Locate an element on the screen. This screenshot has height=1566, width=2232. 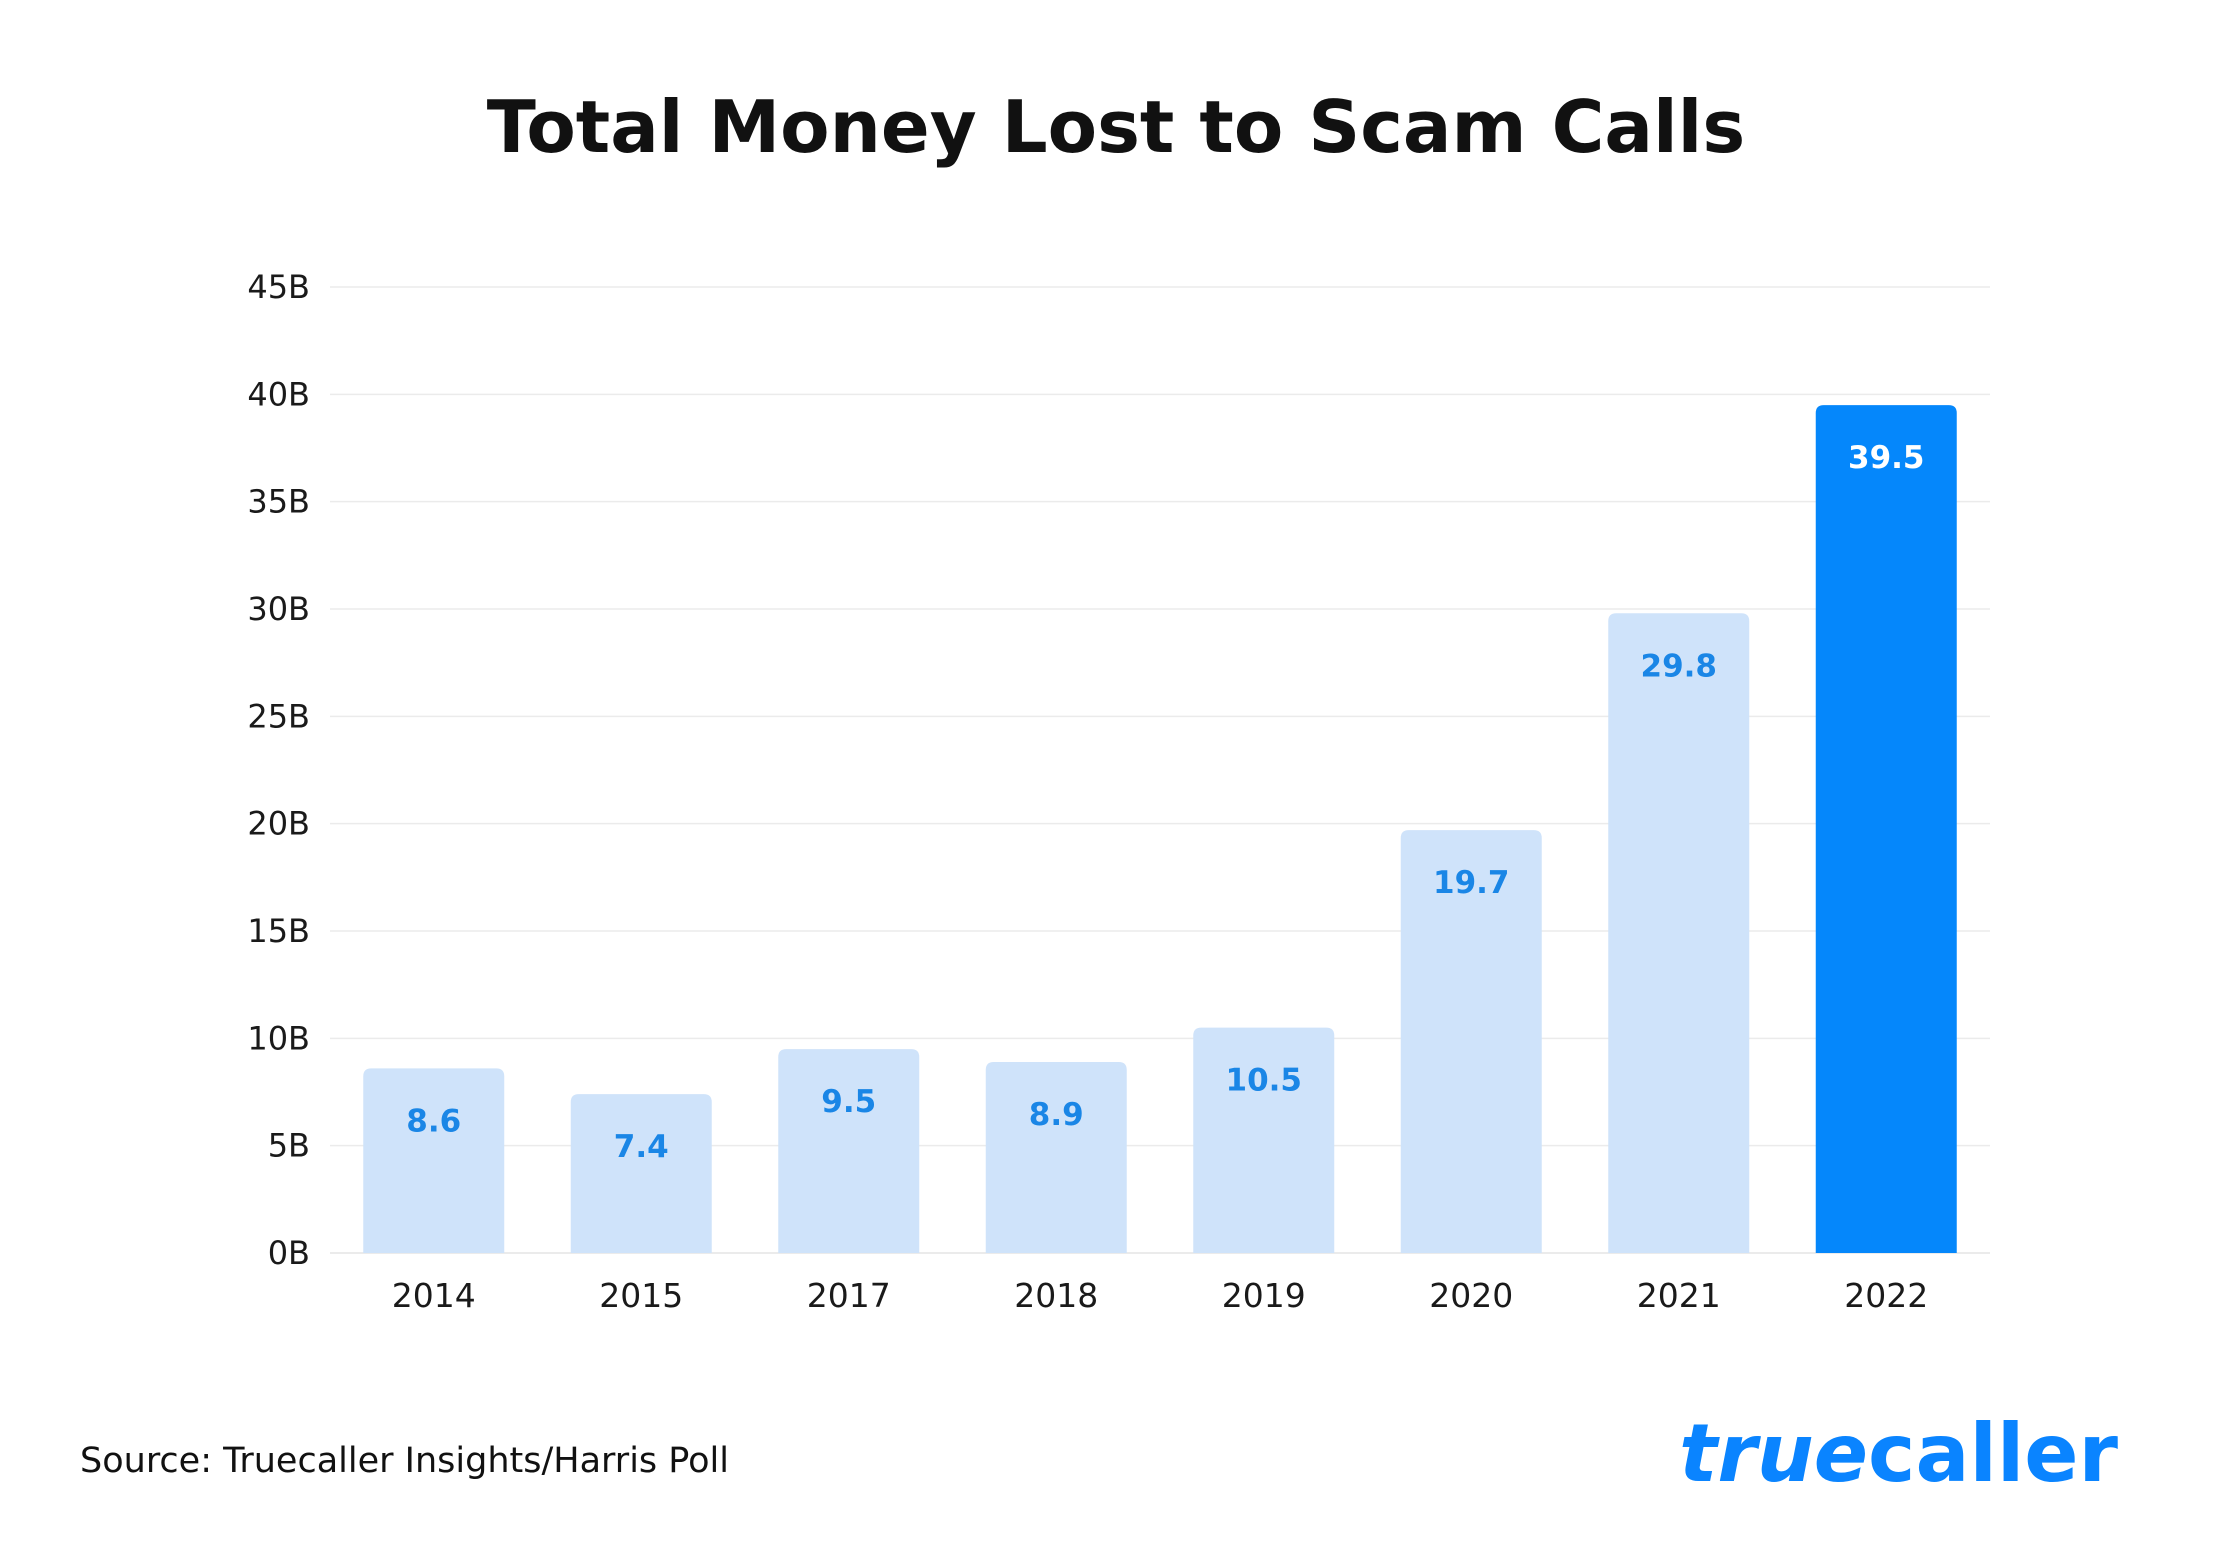
source-note: Source: Truecaller Insights/Harris Poll is located at coordinates (404, 1461).